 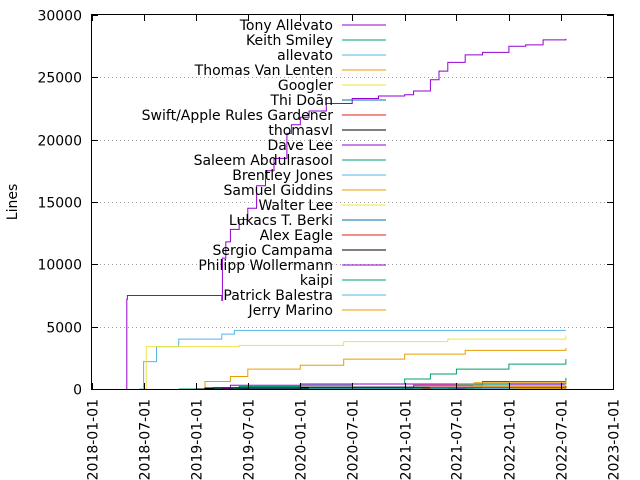 What do you see at coordinates (64, 329) in the screenshot?
I see `y-tick-label: 5000` at bounding box center [64, 329].